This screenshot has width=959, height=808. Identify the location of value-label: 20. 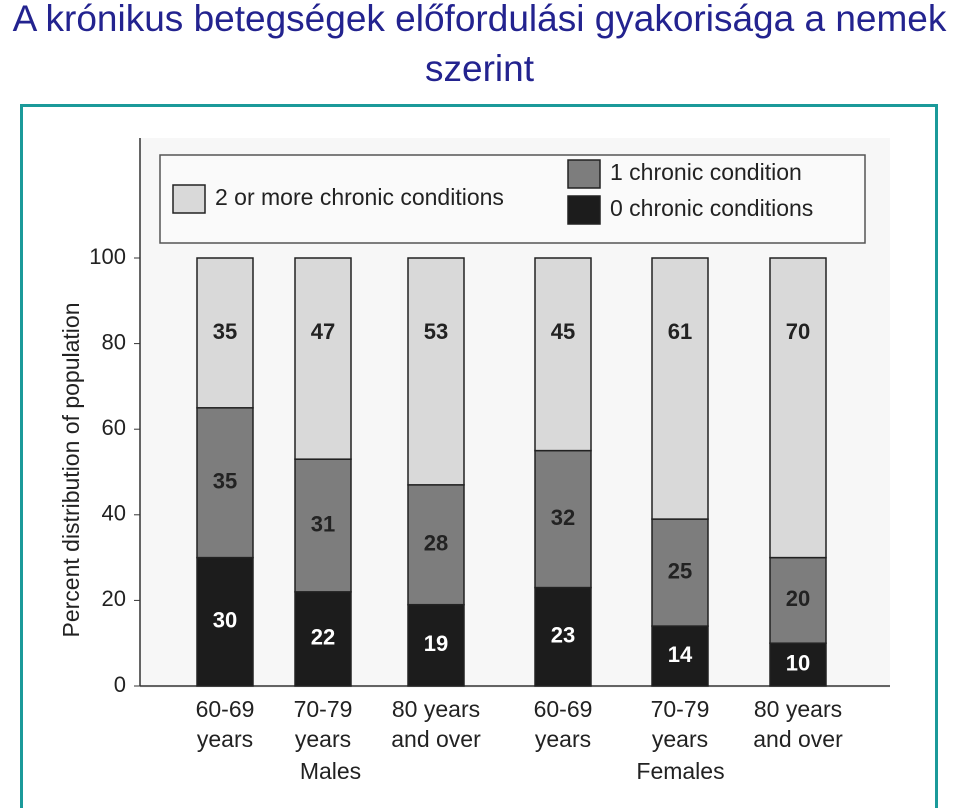
(798, 598).